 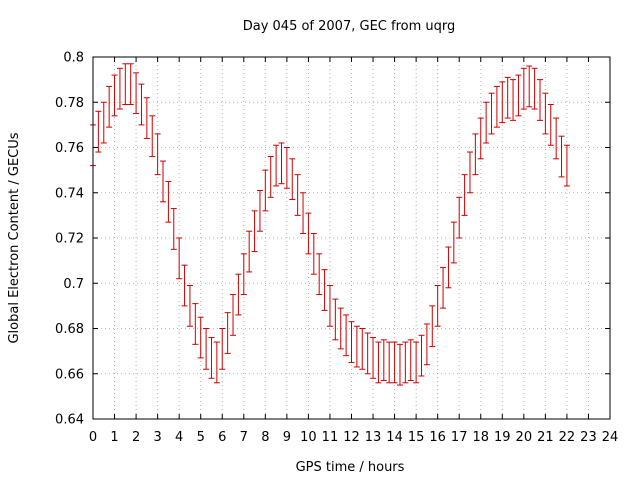 I want to click on x-tick-label: 22, so click(x=567, y=437).